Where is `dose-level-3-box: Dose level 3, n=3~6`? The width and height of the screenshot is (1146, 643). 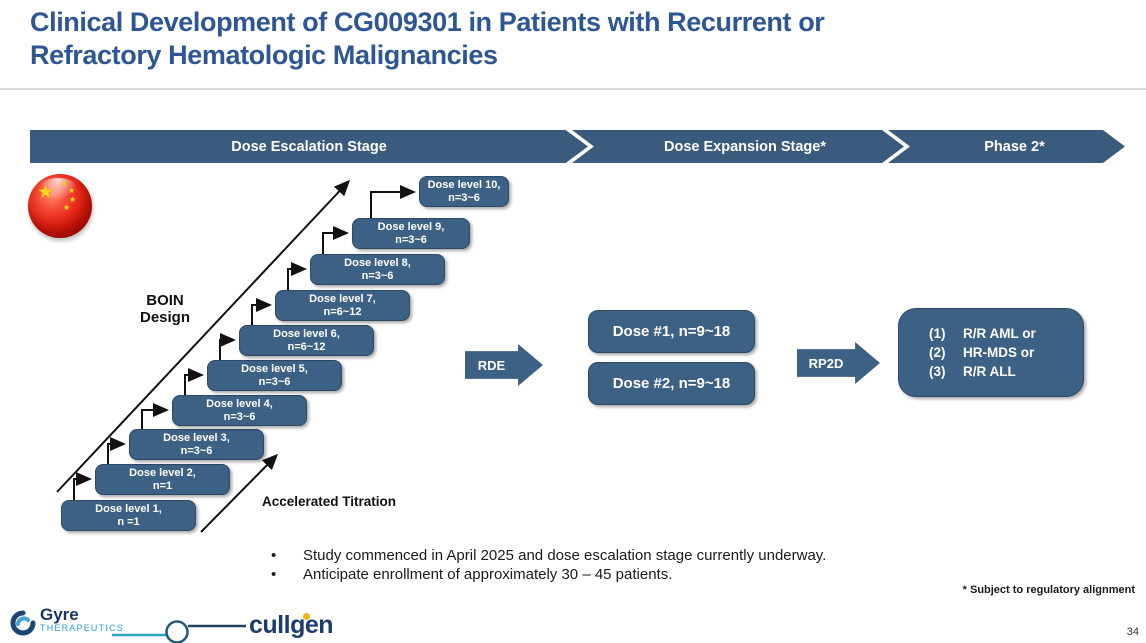
dose-level-3-box: Dose level 3, n=3~6 is located at coordinates (196, 444).